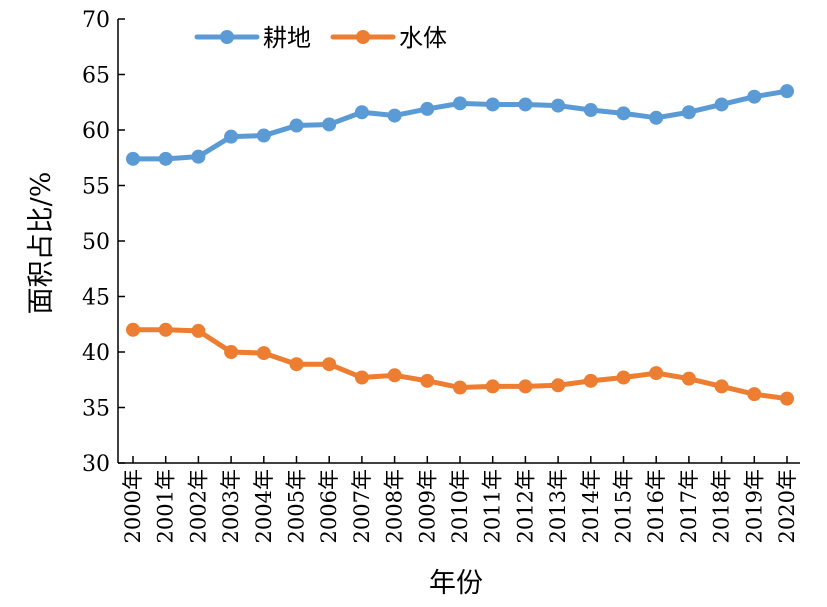 The width and height of the screenshot is (827, 607). What do you see at coordinates (297, 506) in the screenshot?
I see `x-tick-label: 2005年` at bounding box center [297, 506].